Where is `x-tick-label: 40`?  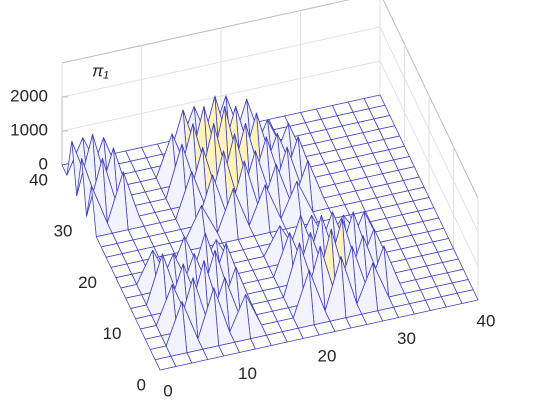
x-tick-label: 40 is located at coordinates (486, 320).